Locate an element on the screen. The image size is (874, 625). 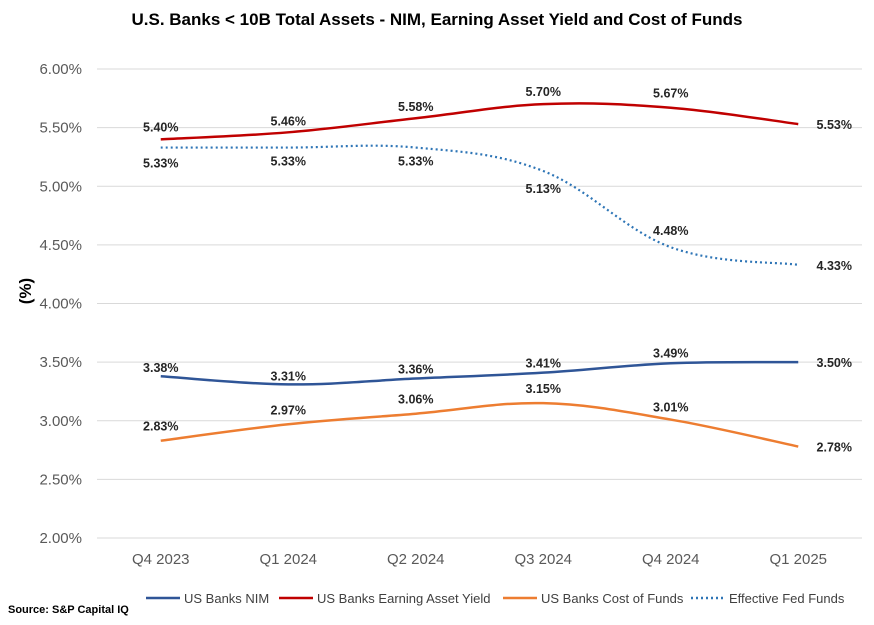
legend-label: US Banks NIM is located at coordinates (226, 598).